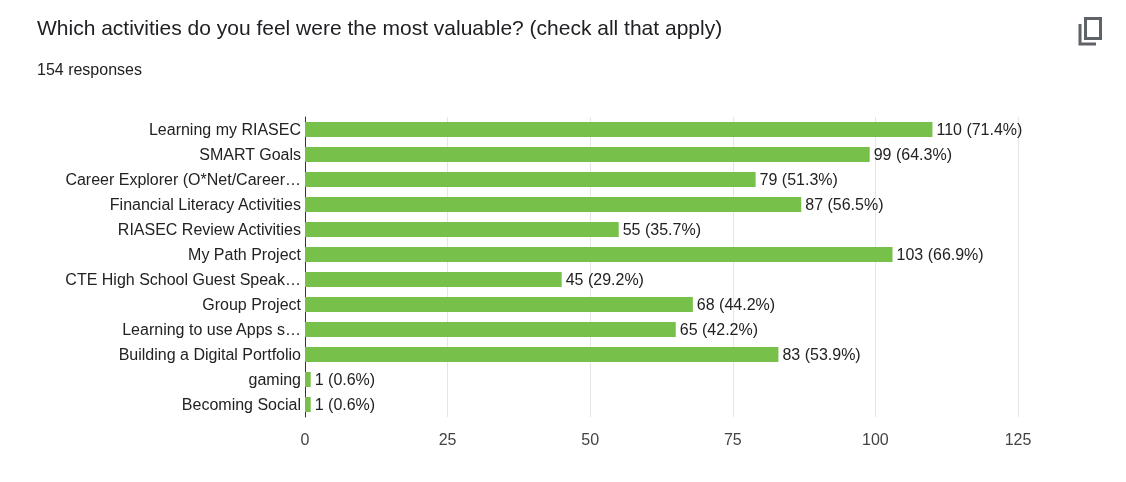  What do you see at coordinates (224, 129) in the screenshot?
I see `y-tick-label: Learning my RIASEC` at bounding box center [224, 129].